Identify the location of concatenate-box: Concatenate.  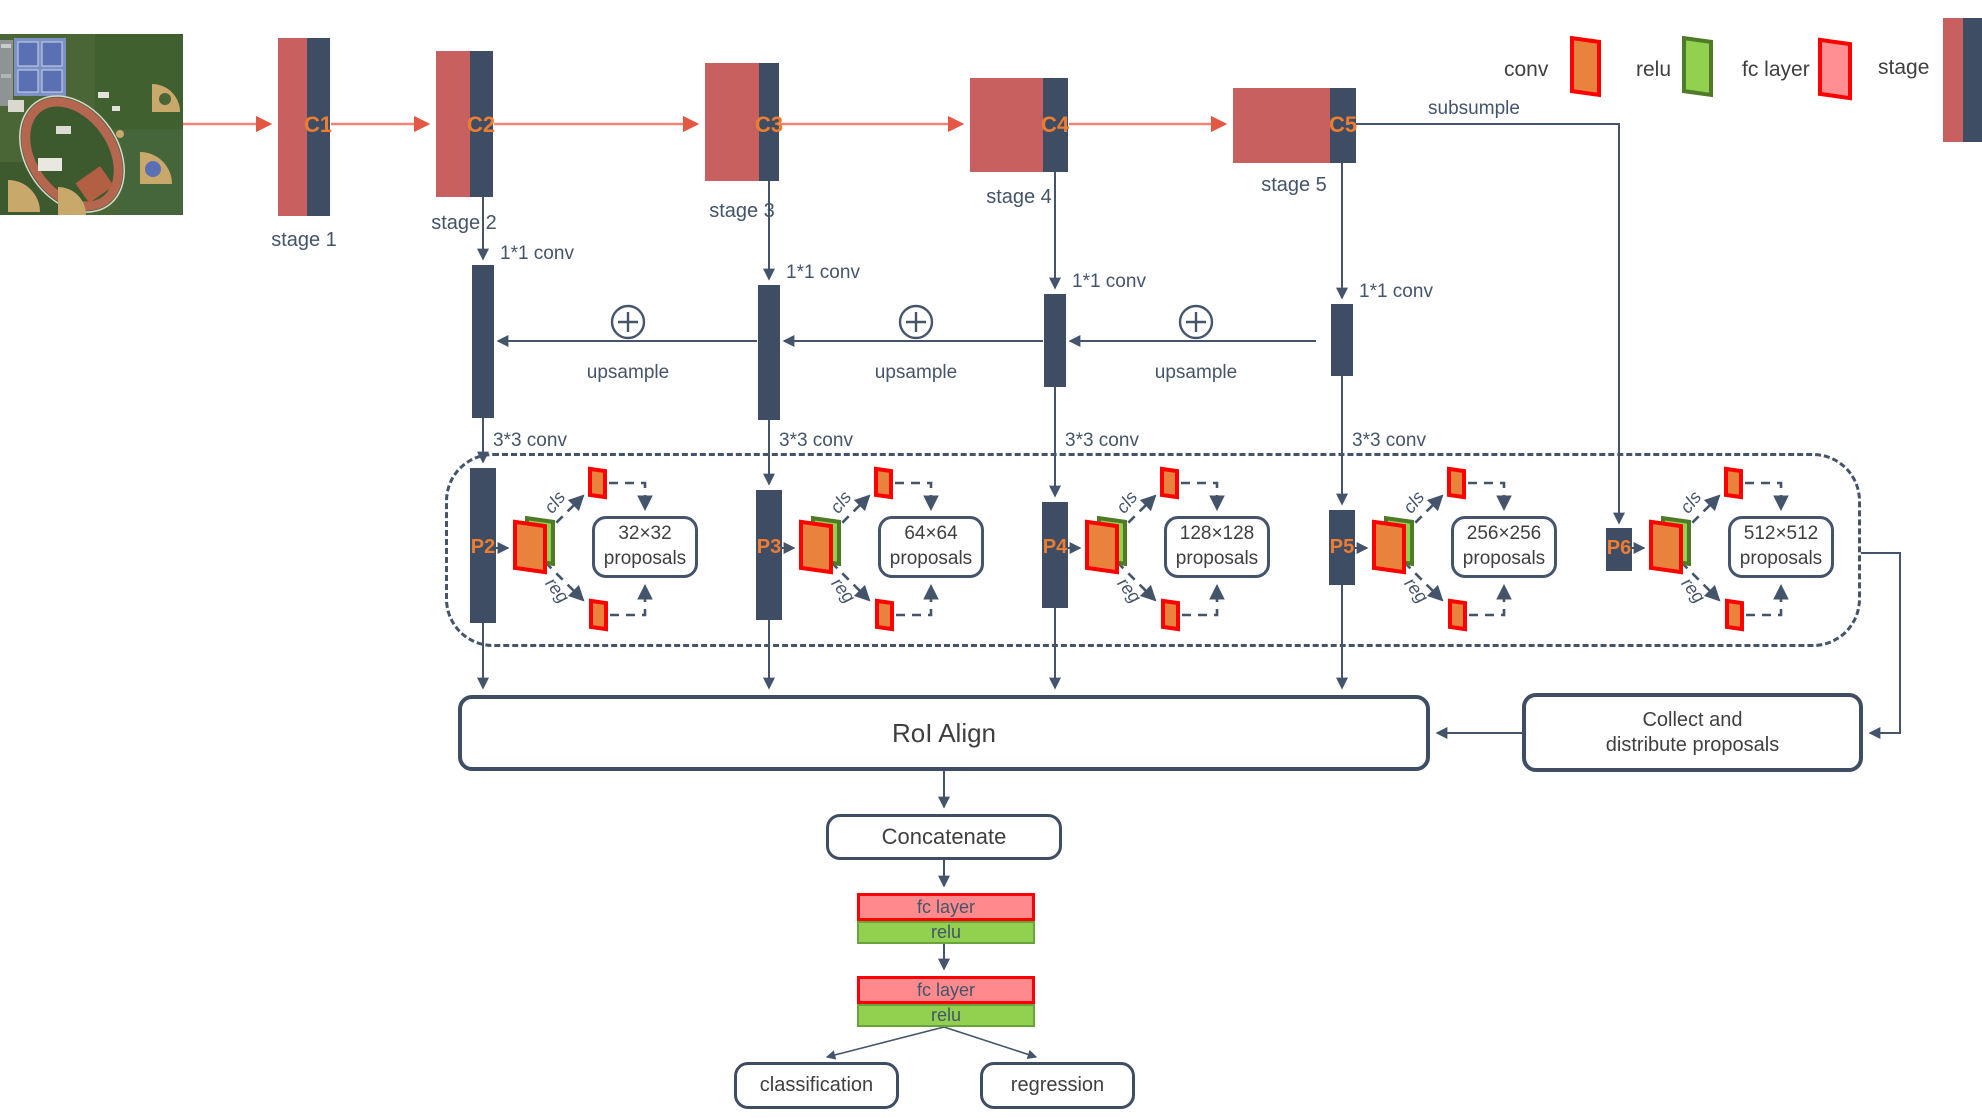
(944, 837).